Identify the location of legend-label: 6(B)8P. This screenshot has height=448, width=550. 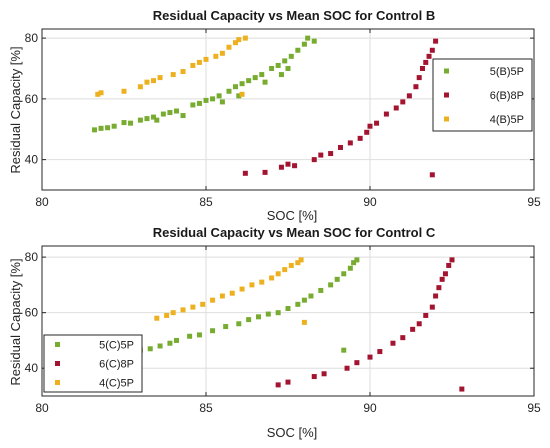
(507, 96).